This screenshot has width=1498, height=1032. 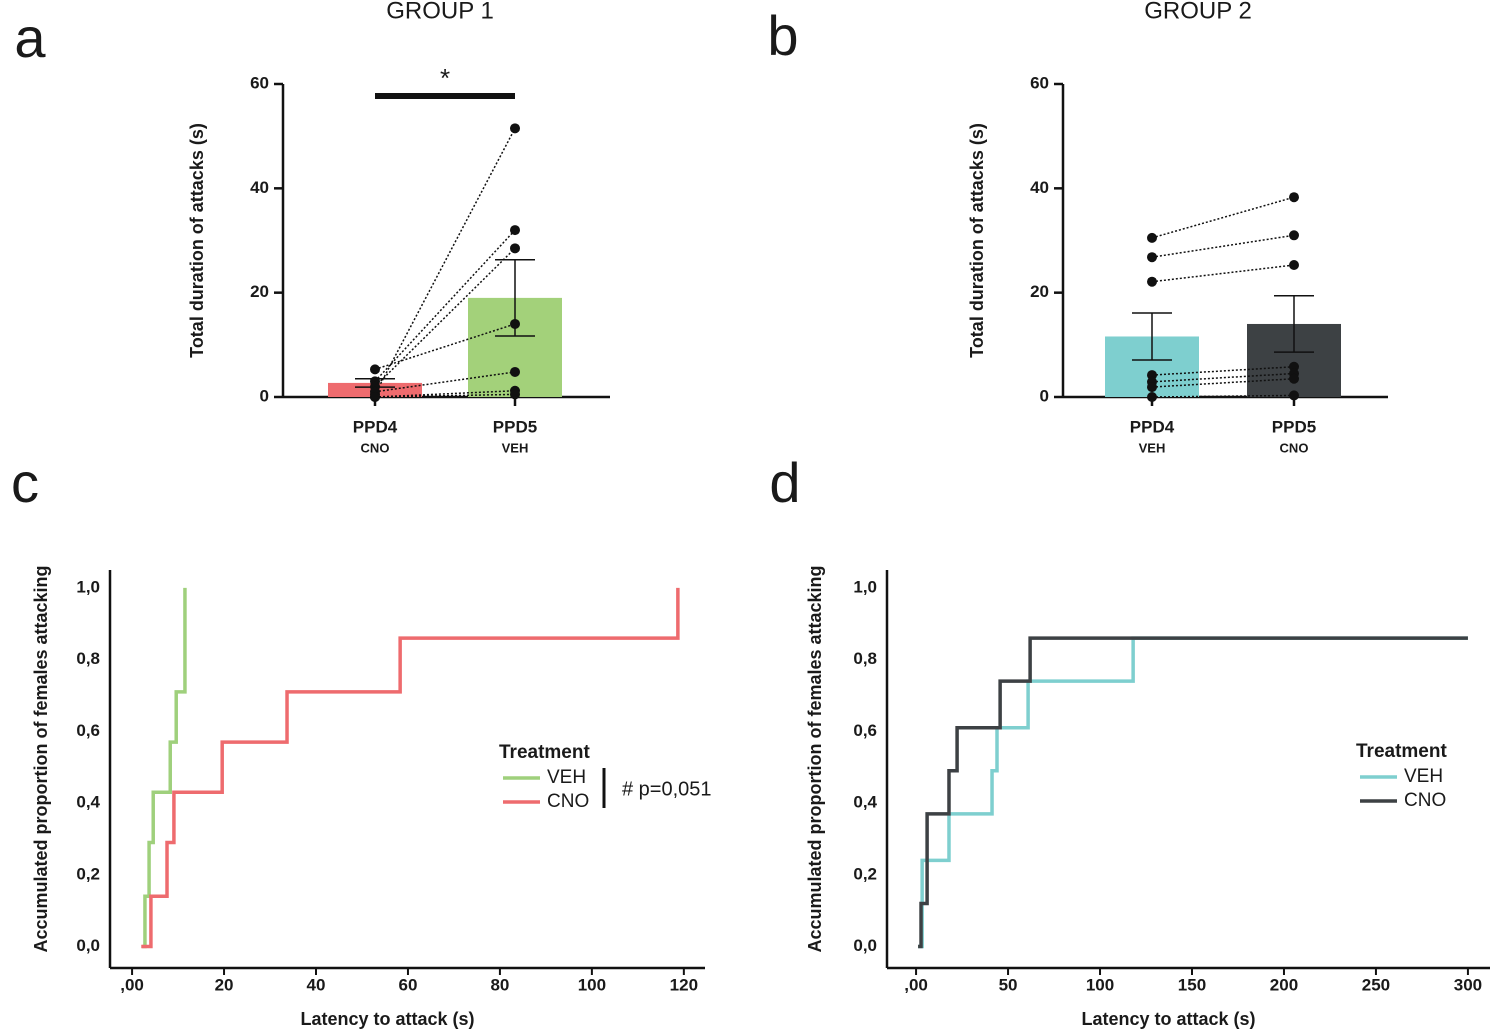 I want to click on x-tick-label: 50, so click(x=1008, y=984).